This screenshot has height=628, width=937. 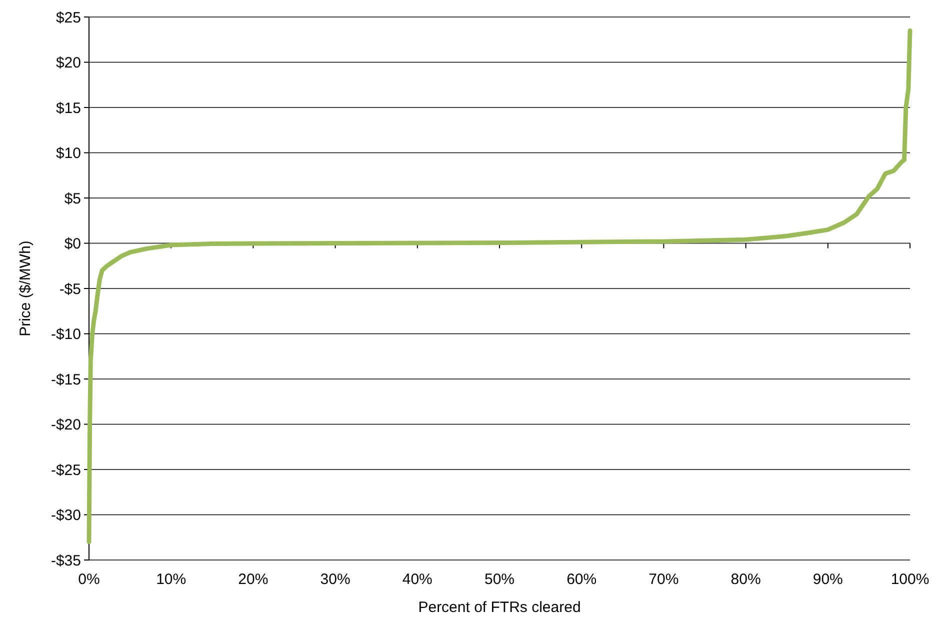 What do you see at coordinates (663, 579) in the screenshot?
I see `x-tick-label: 70%` at bounding box center [663, 579].